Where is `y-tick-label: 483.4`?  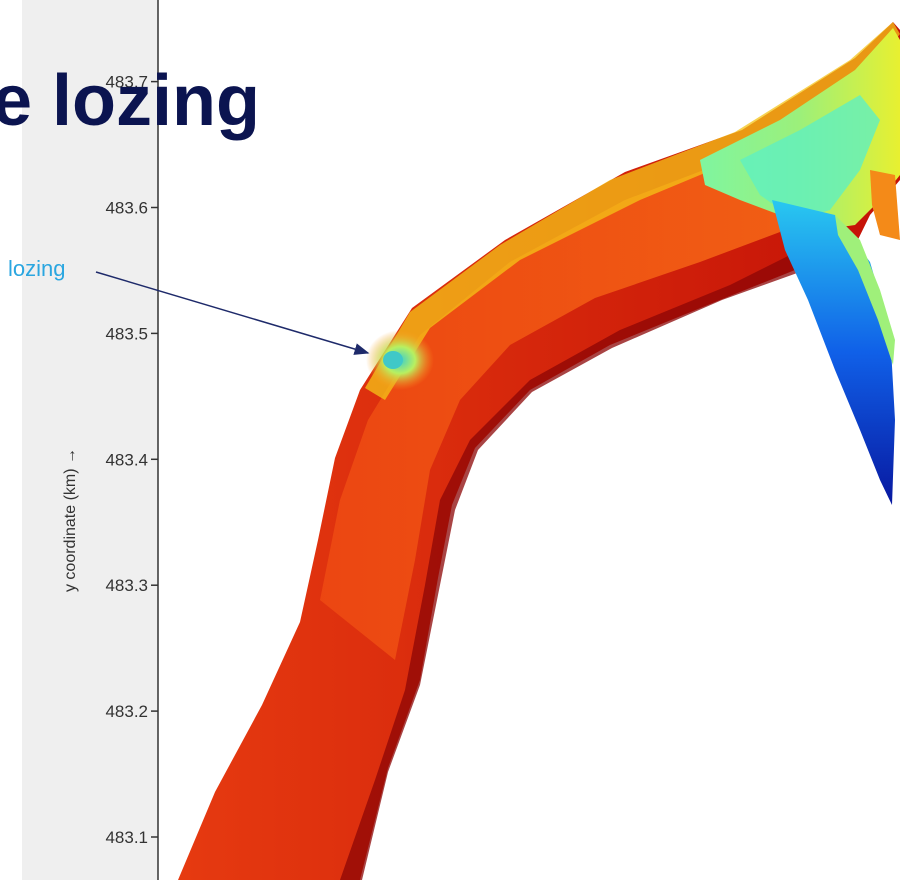 y-tick-label: 483.4 is located at coordinates (126, 459).